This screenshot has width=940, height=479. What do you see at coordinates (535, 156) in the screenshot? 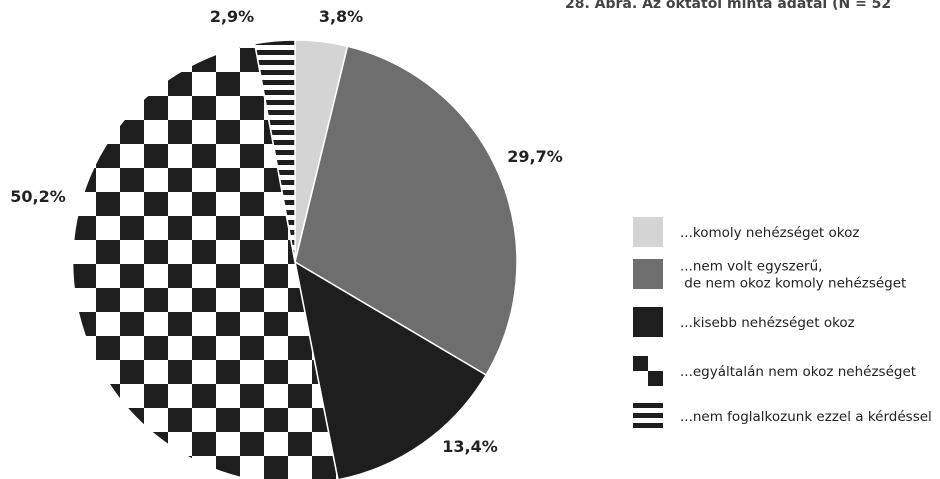
I see `slice-value-label: 29,7%` at bounding box center [535, 156].